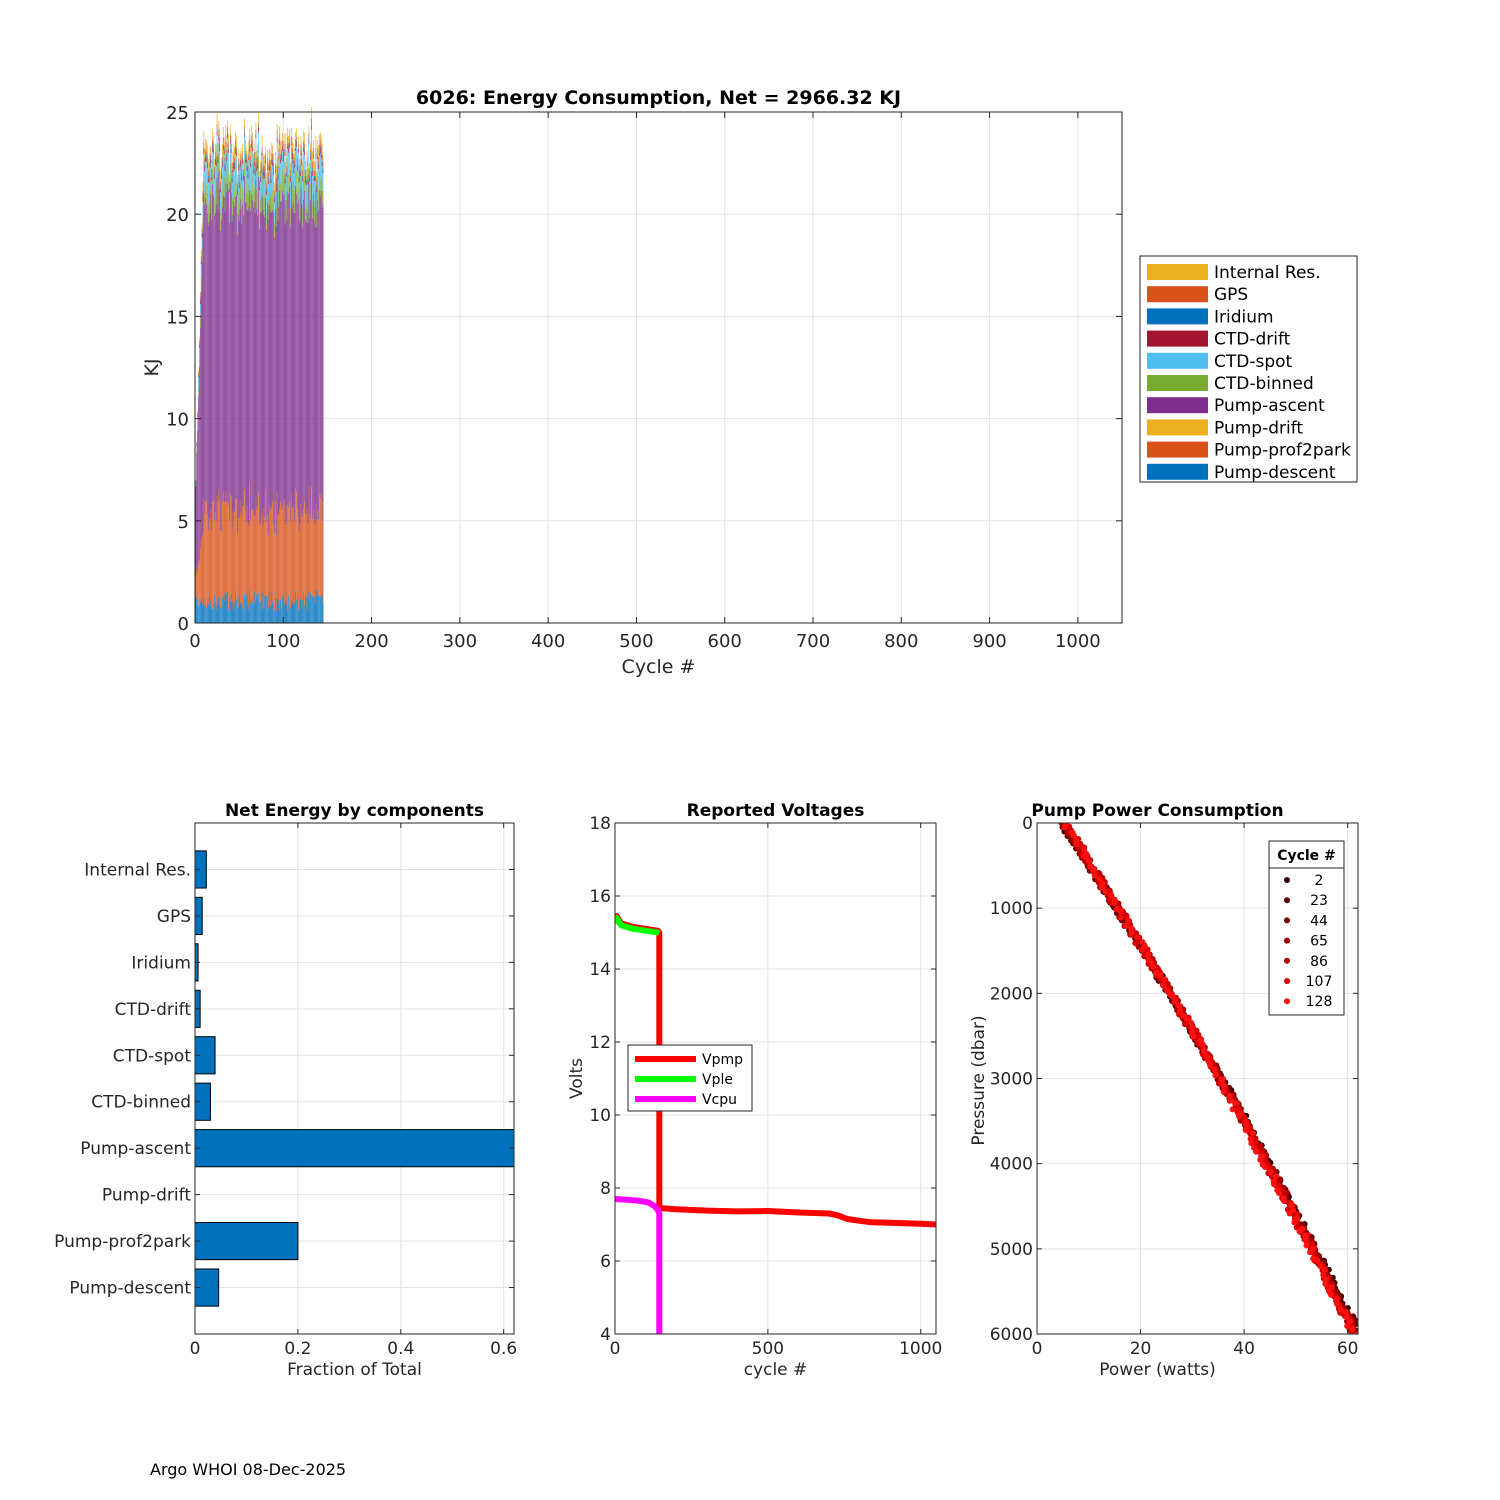  What do you see at coordinates (600, 824) in the screenshot?
I see `y-tick-label: 18` at bounding box center [600, 824].